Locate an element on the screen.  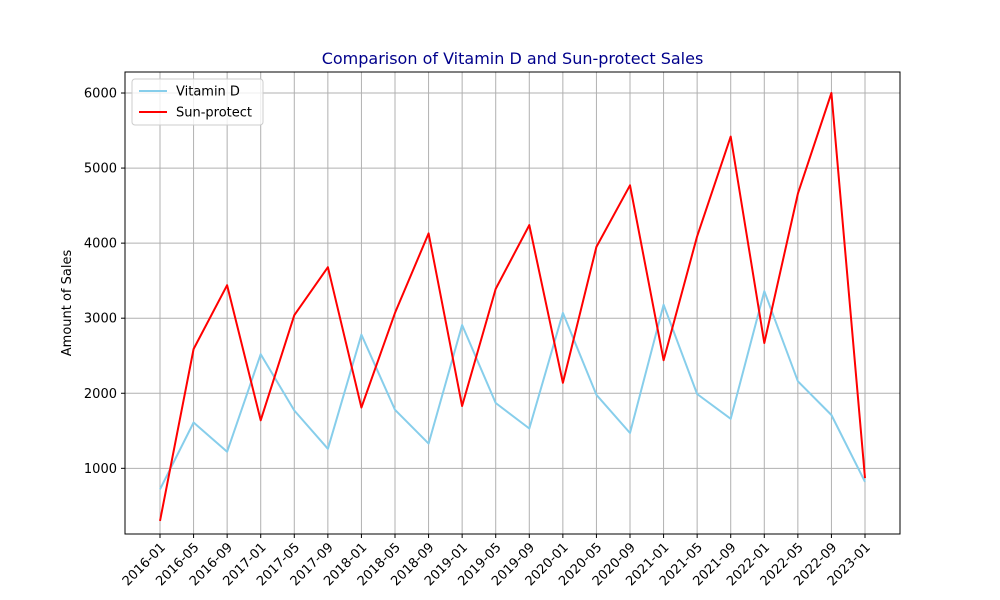
y-tick-label: 6000 is located at coordinates (100, 94).